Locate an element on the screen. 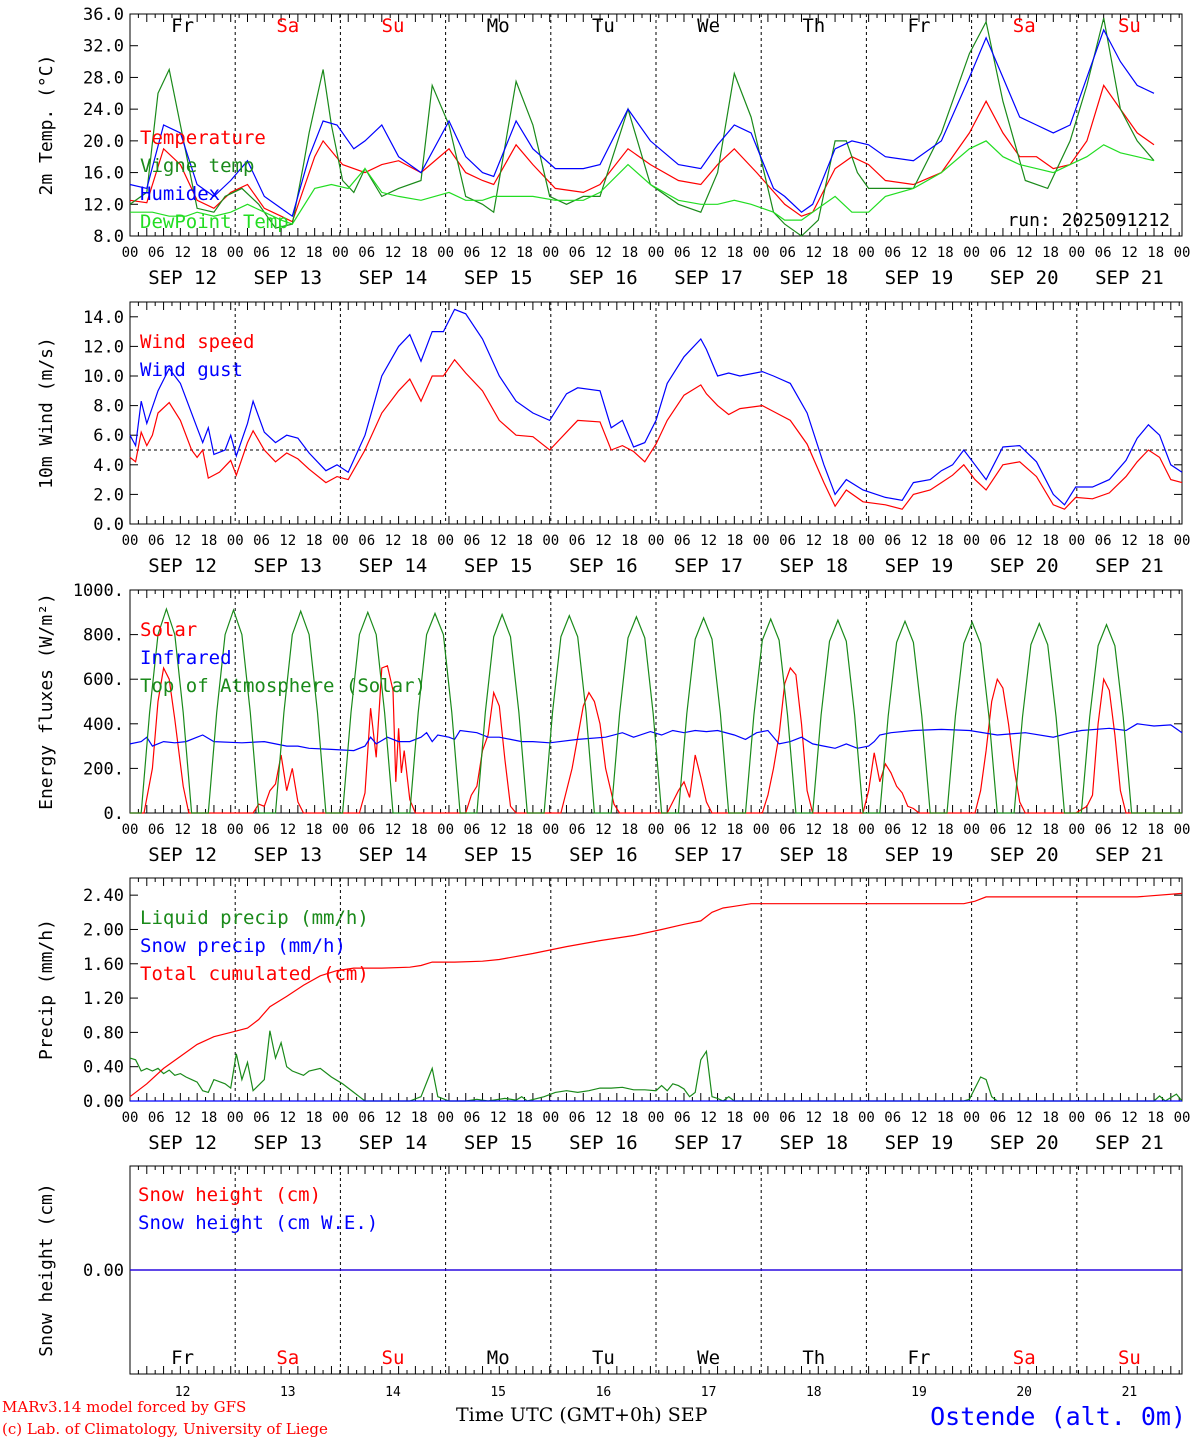  legend-entry: Wind speed is located at coordinates (197, 342).